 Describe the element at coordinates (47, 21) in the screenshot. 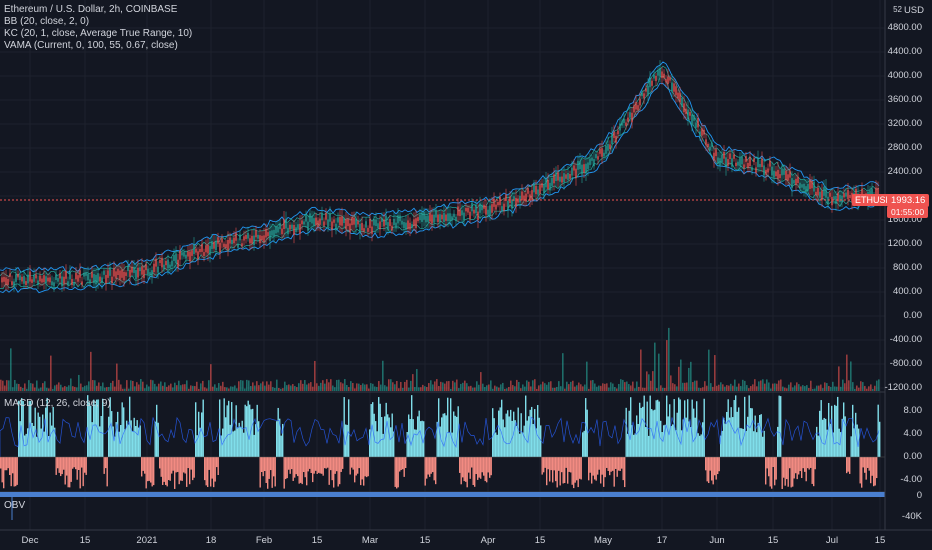

I see `indicator-bb: BB (20, close, 2, 0)` at that location.